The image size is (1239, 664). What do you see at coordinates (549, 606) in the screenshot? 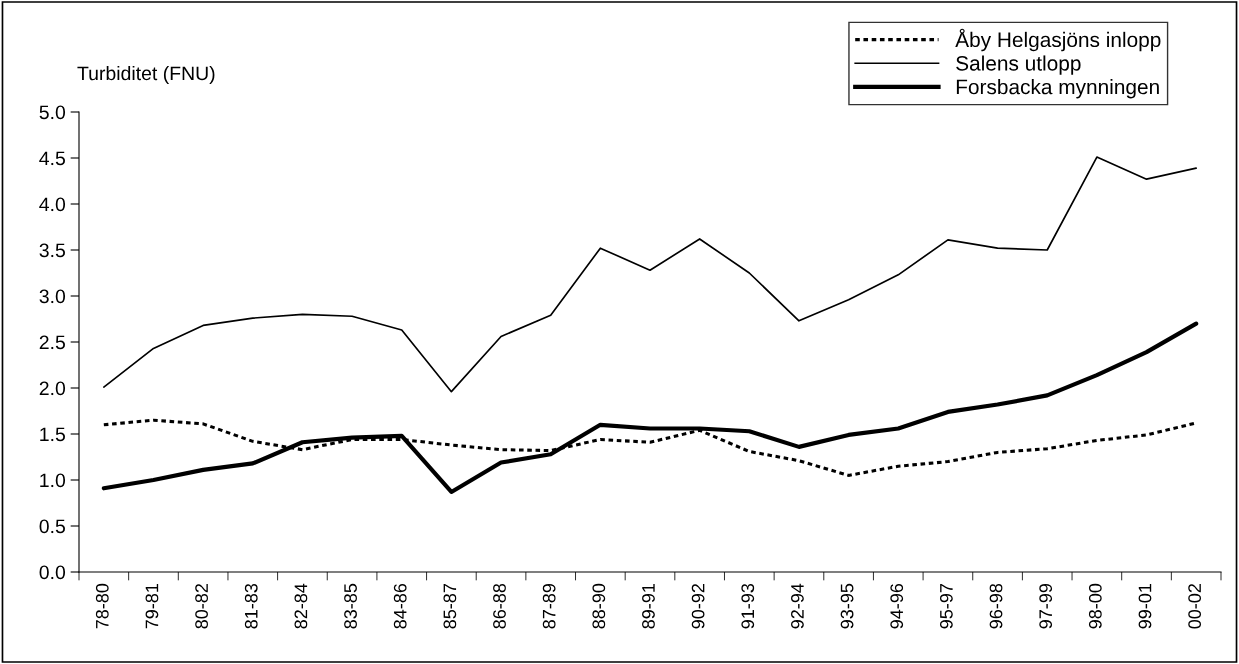
I see `x-tick-label: 87-89` at bounding box center [549, 606].